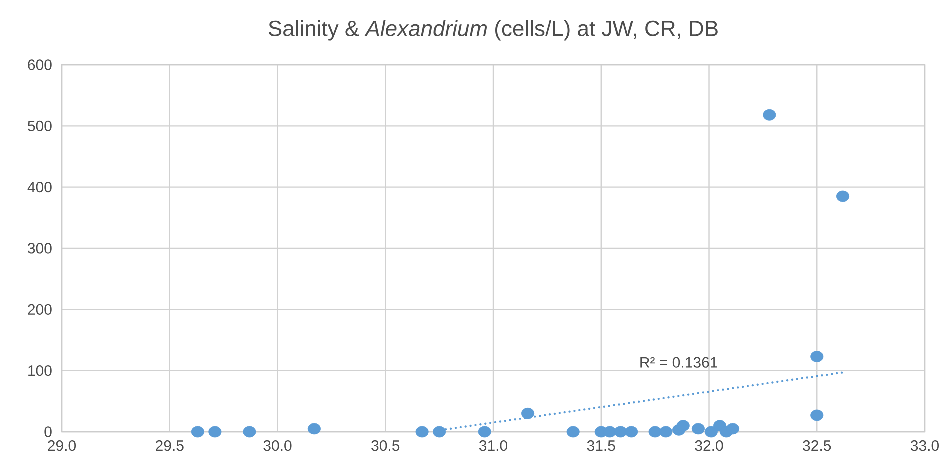 The width and height of the screenshot is (944, 472). Describe the element at coordinates (925, 446) in the screenshot. I see `x-tick-label: 33.0` at that location.